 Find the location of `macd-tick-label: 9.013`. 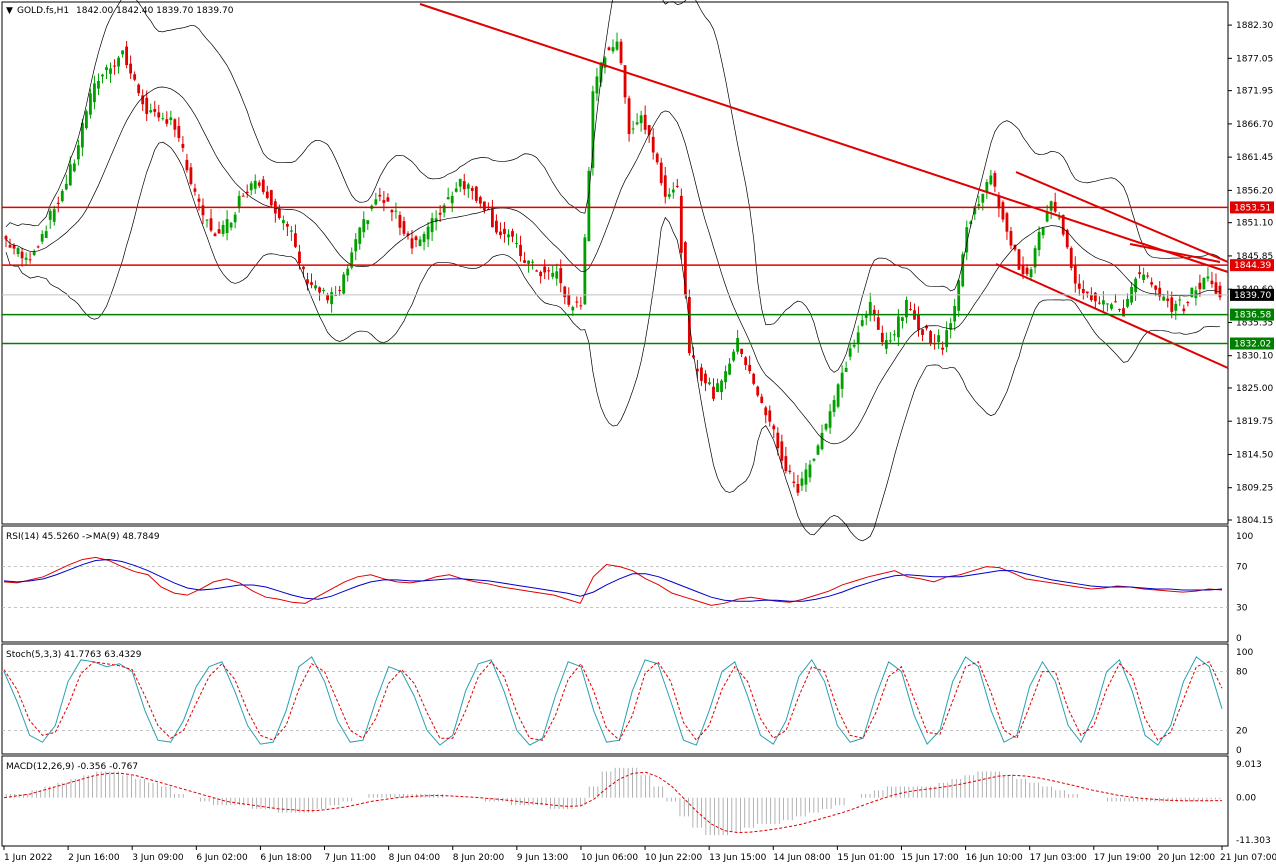

macd-tick-label: 9.013 is located at coordinates (1249, 765).